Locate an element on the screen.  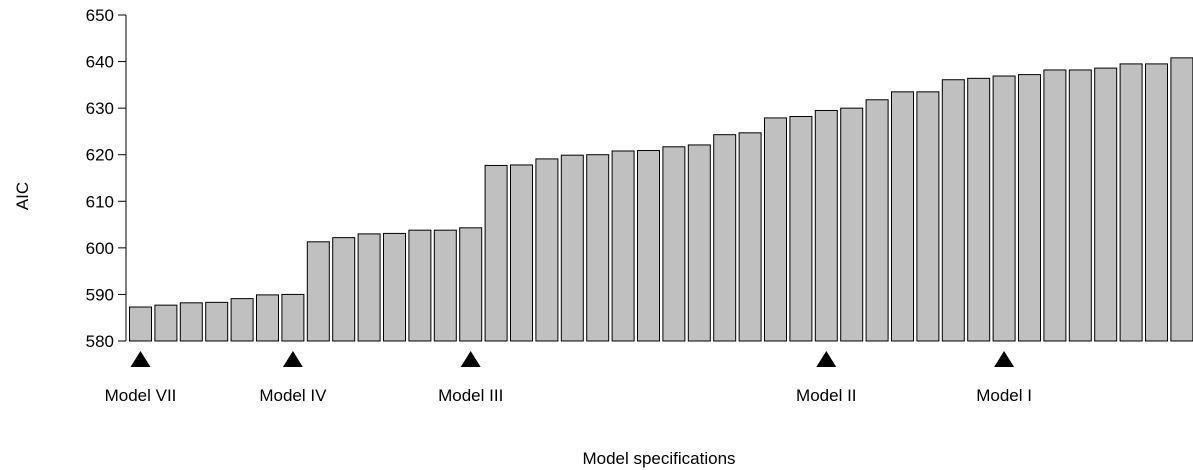
y-tick-label: 580 is located at coordinates (100, 341).